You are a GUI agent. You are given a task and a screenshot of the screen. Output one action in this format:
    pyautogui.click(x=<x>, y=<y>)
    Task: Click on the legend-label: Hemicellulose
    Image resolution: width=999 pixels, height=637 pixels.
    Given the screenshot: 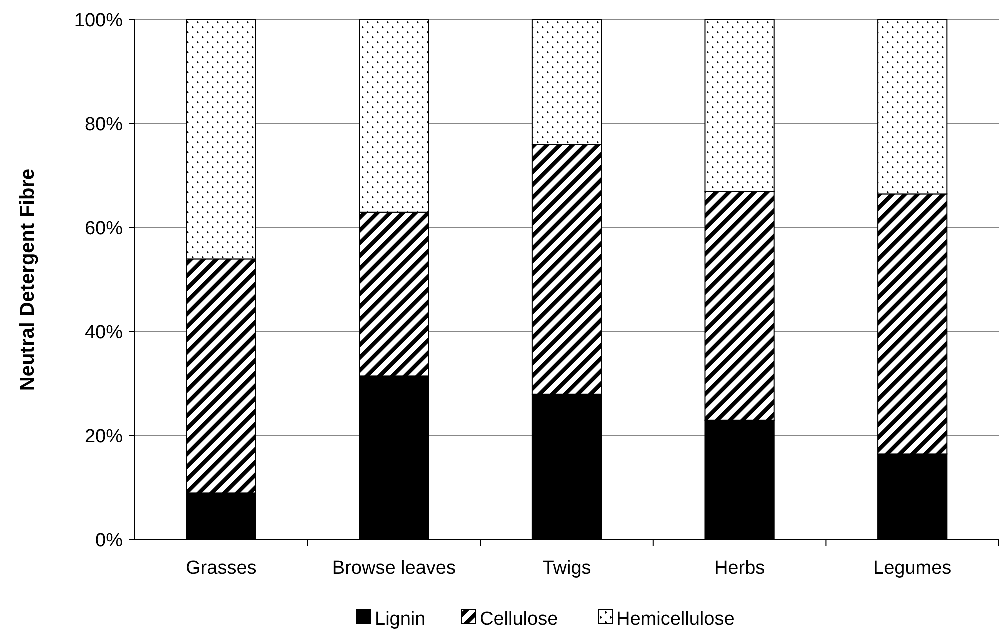 What is the action you would take?
    pyautogui.click(x=675, y=619)
    